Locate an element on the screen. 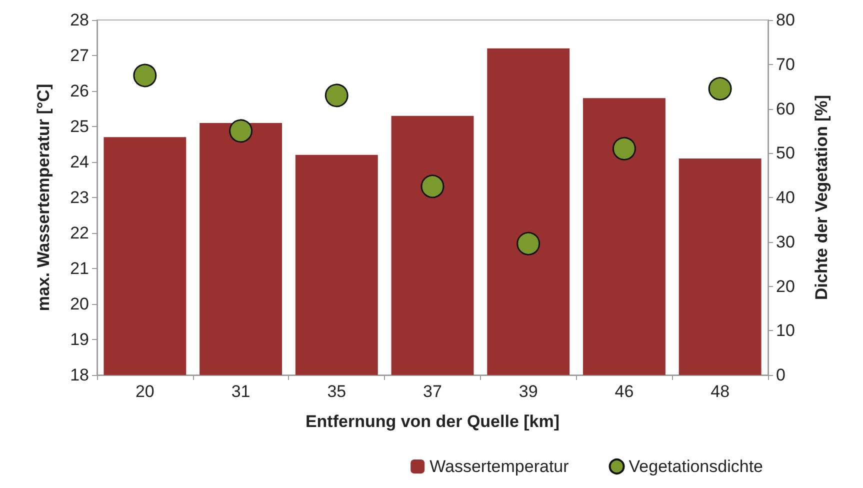  y-tick-label: 28 is located at coordinates (79, 20).